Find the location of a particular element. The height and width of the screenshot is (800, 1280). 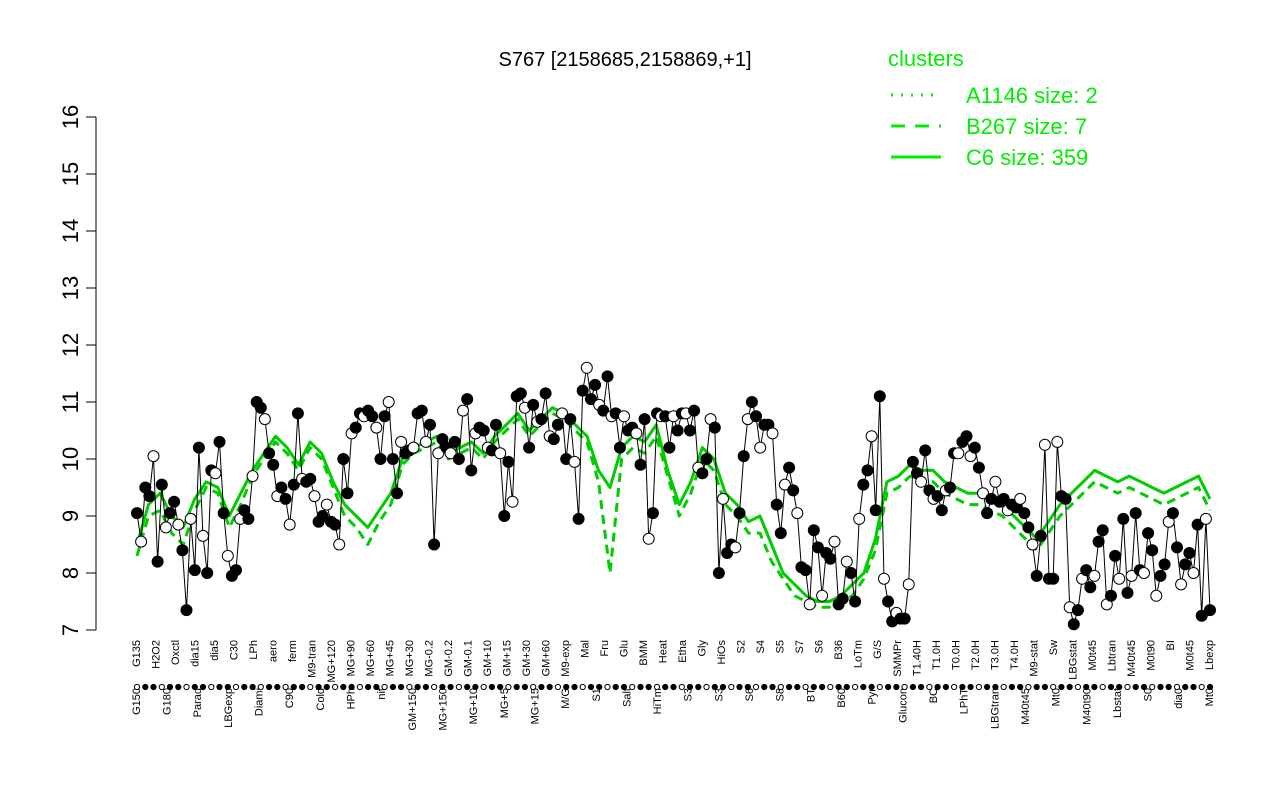

x-tick-label: MG+150 is located at coordinates (444, 709).